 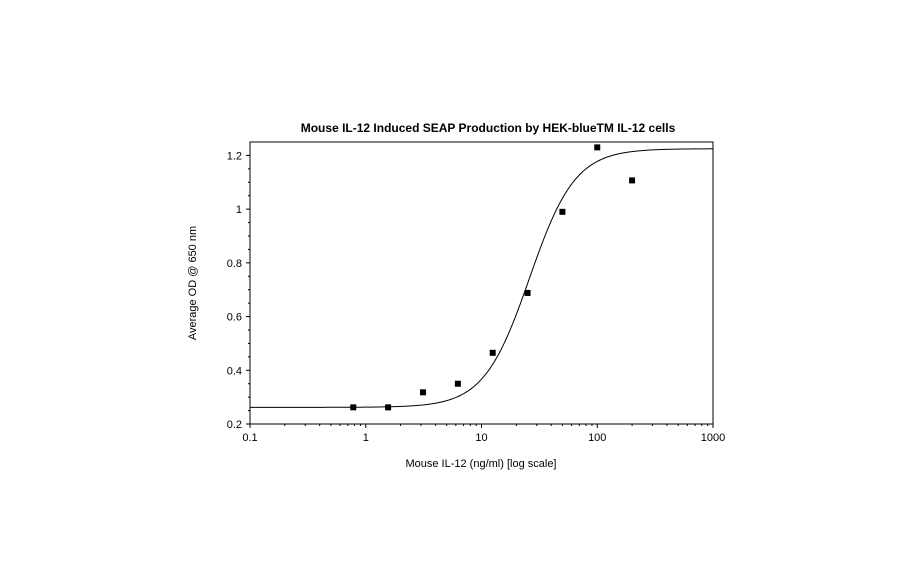 What do you see at coordinates (249, 438) in the screenshot?
I see `x-tick-label: 0.1` at bounding box center [249, 438].